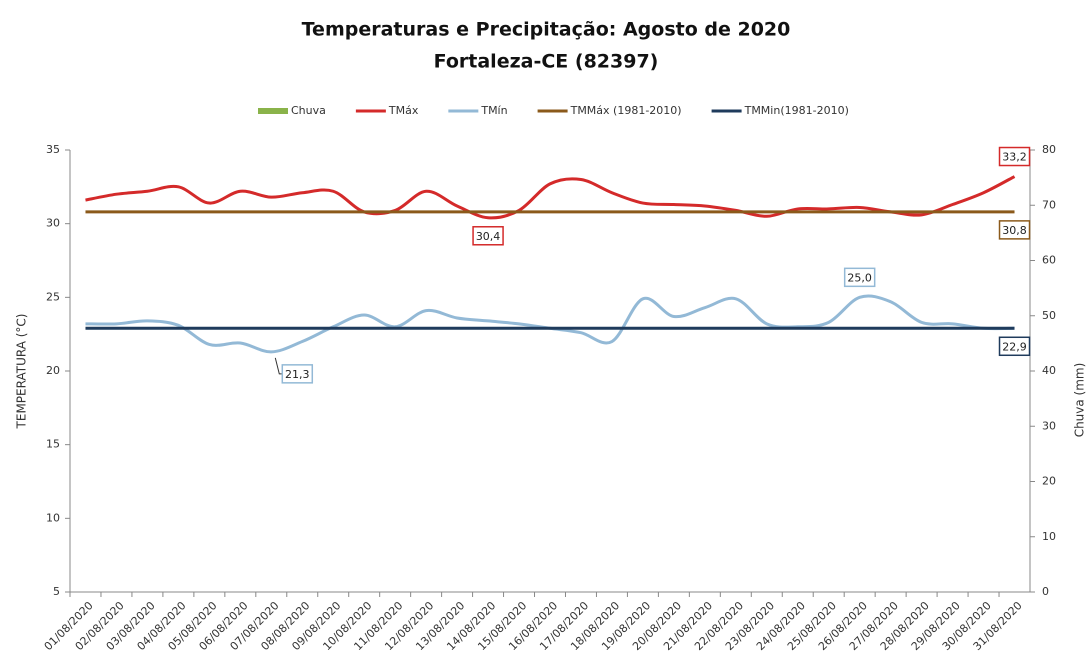 Image resolution: width=1092 pixels, height=668 pixels. What do you see at coordinates (1049, 315) in the screenshot?
I see `y2-tick-label: 50` at bounding box center [1049, 315].